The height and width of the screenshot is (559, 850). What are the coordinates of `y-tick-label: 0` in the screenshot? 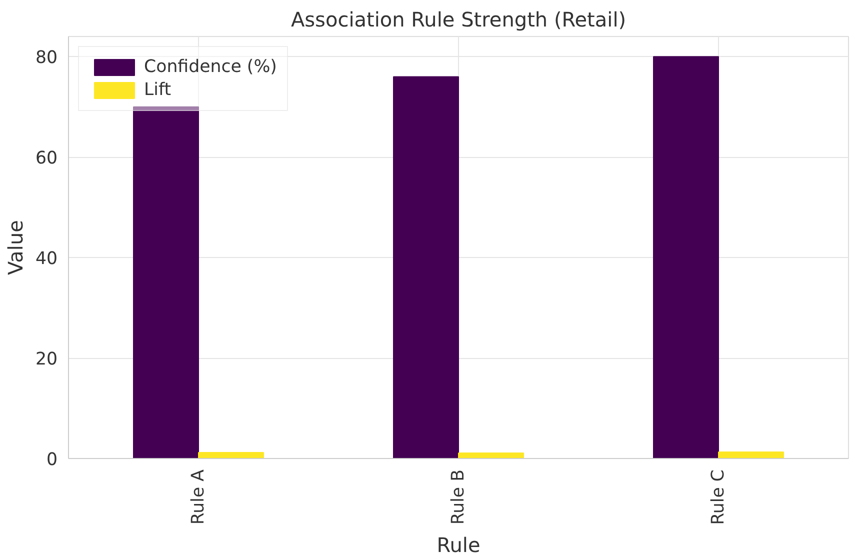 It's located at (52, 460).